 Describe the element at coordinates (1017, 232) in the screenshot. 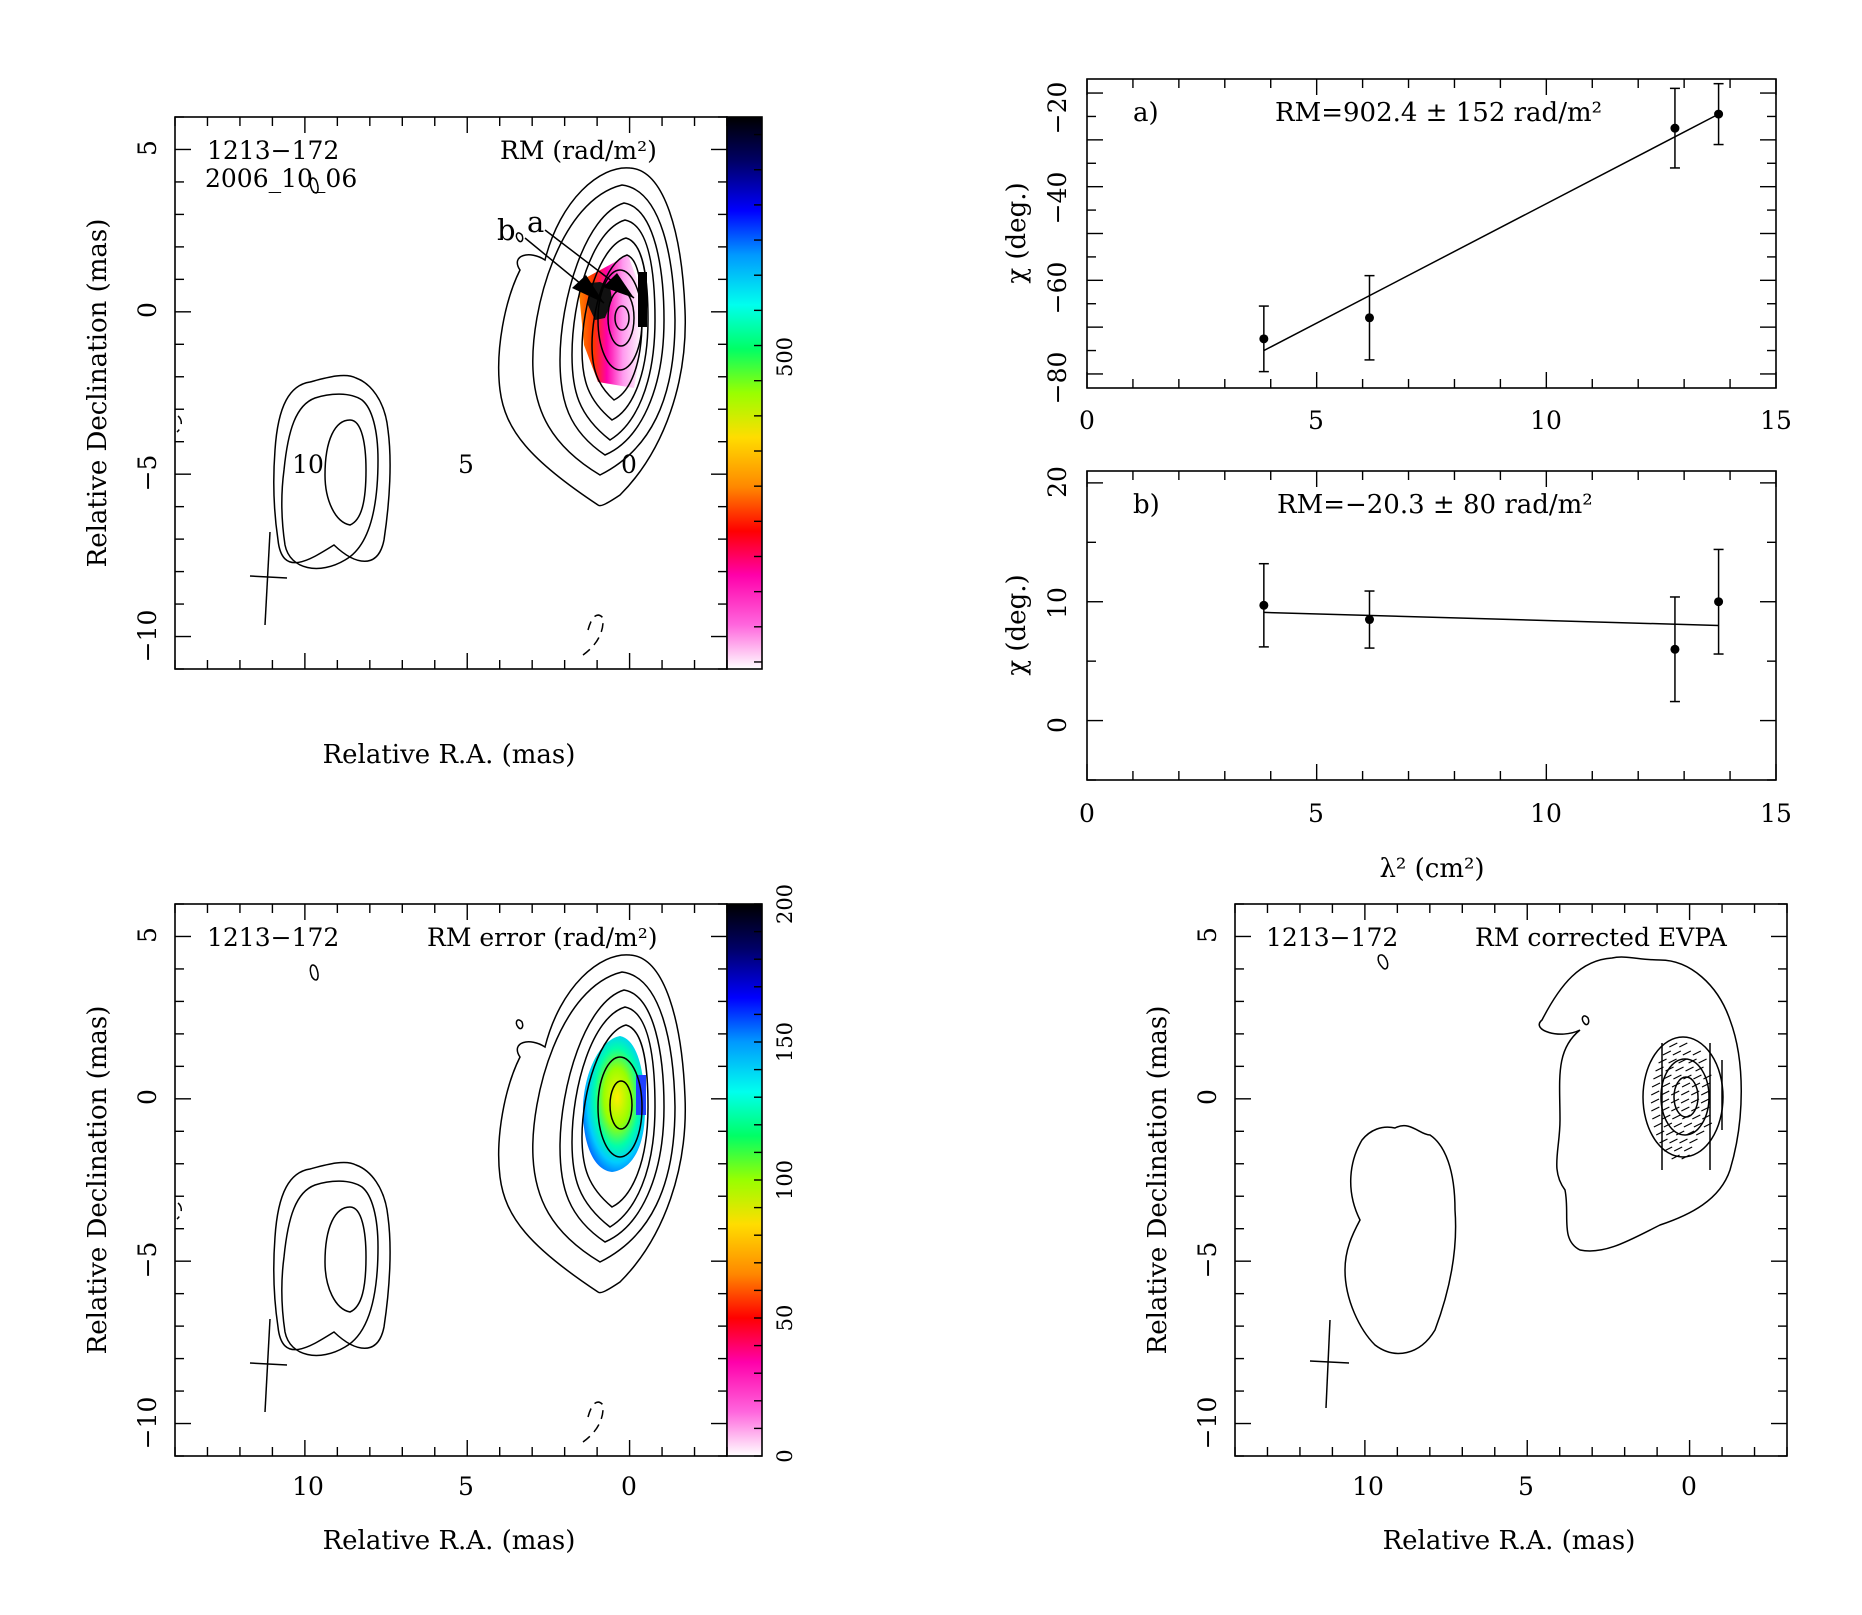

I see `plot-a-ylabel: χ (deg.)` at that location.